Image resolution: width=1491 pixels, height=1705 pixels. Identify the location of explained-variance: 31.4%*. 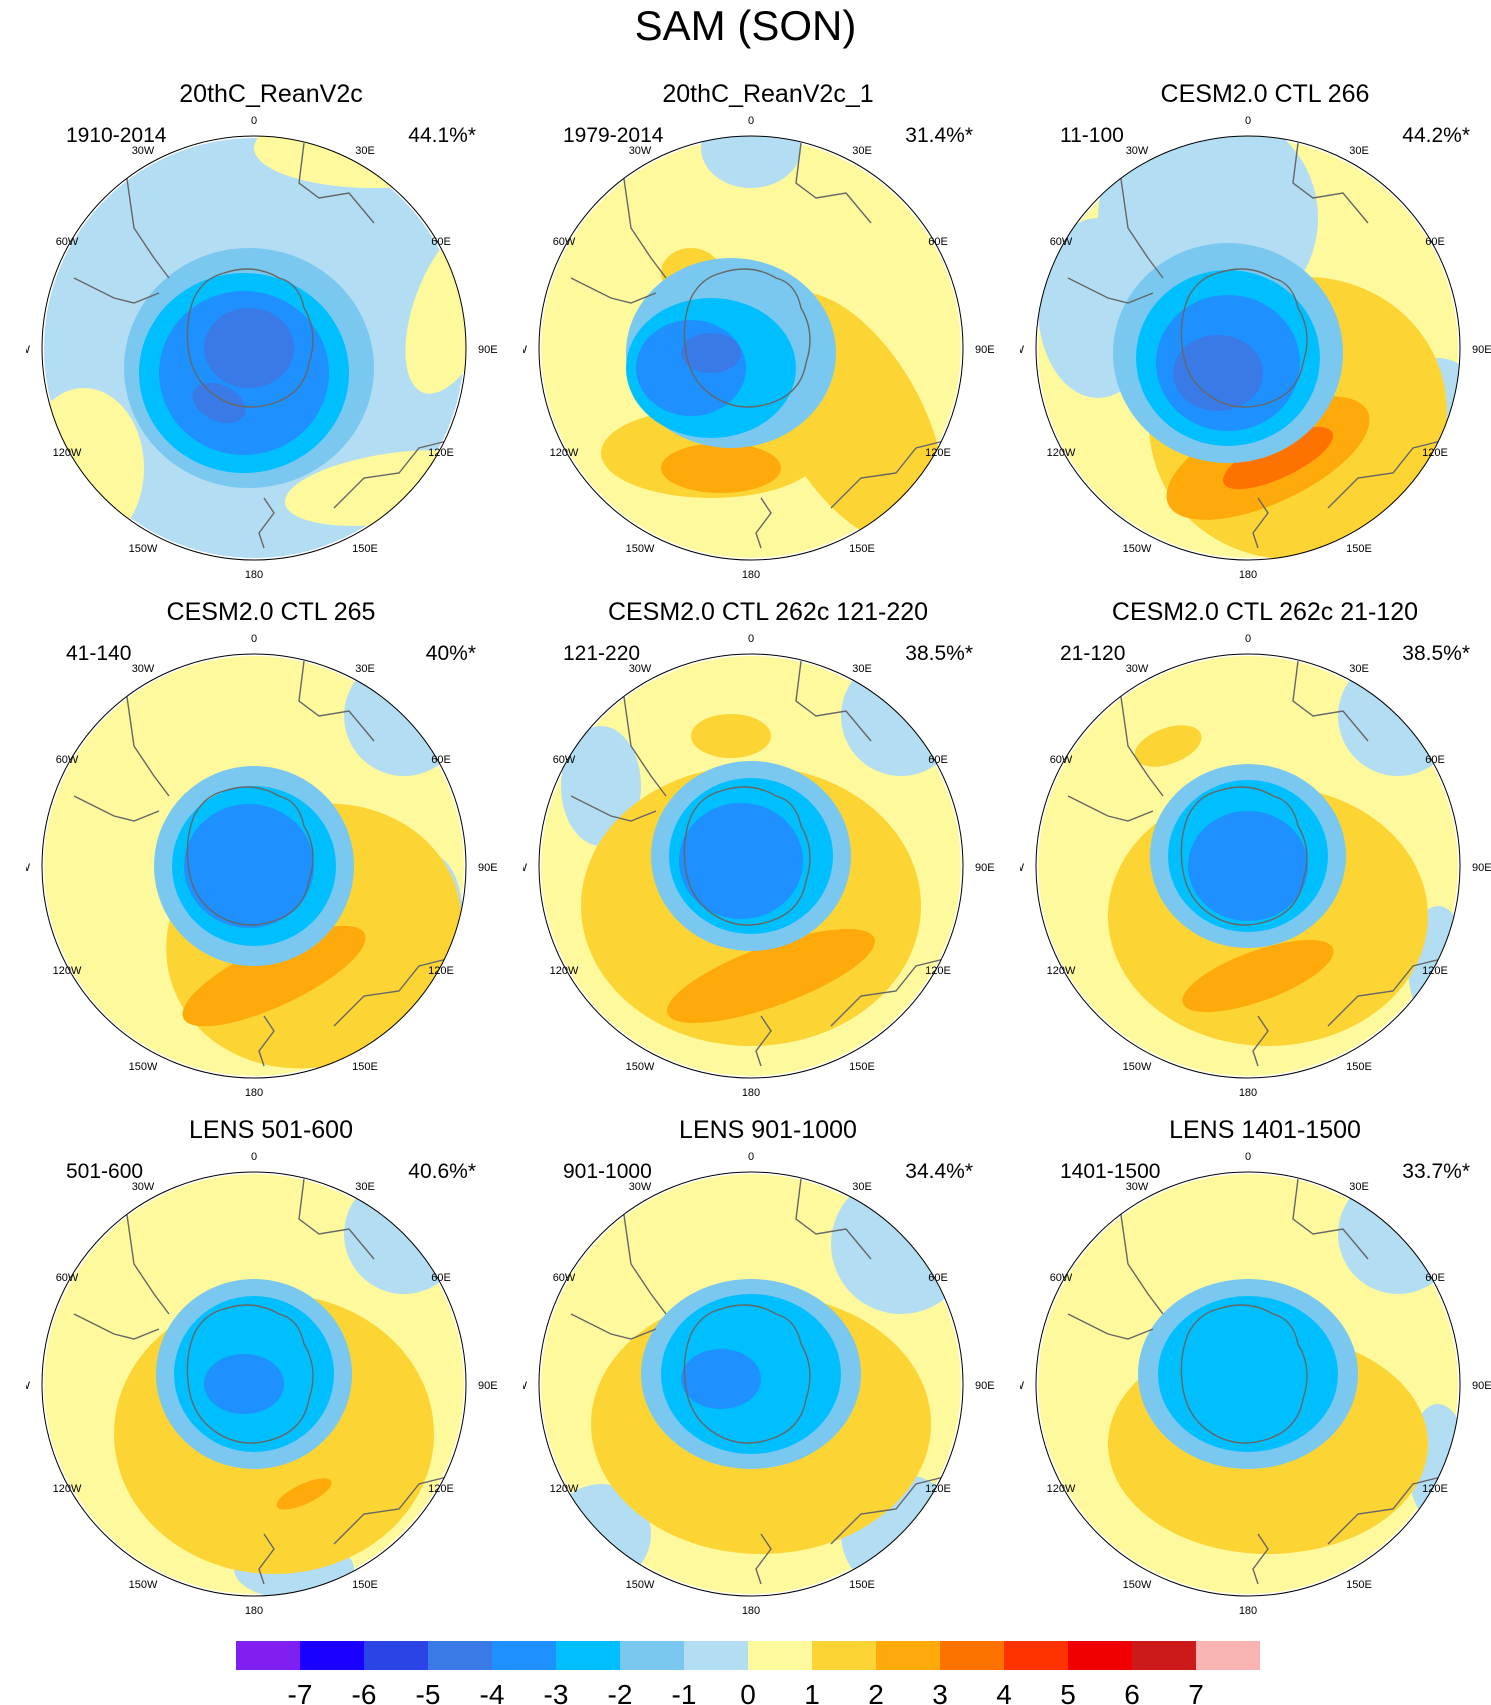
(939, 135).